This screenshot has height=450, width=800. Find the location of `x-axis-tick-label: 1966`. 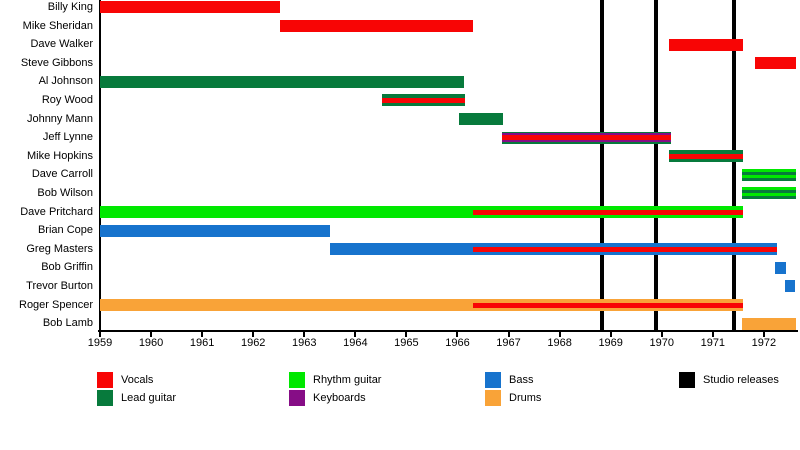

x-axis-tick-label: 1966 is located at coordinates (457, 343).